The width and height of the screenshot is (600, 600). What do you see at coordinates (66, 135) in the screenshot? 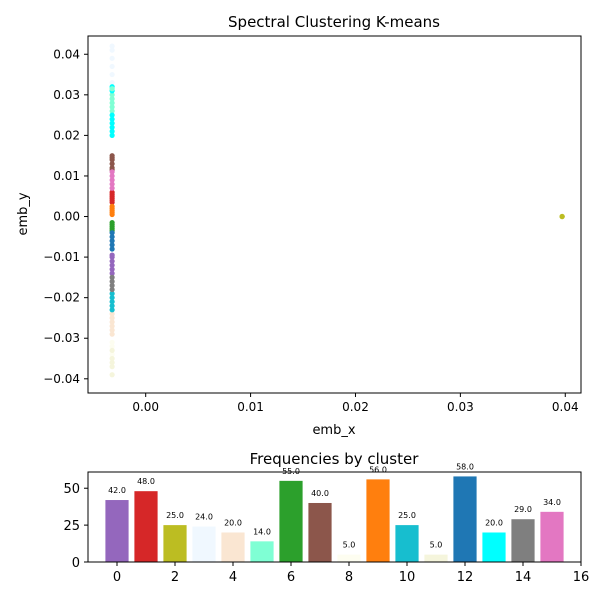
I see `scatter-y-tick-label: 0.02` at bounding box center [66, 135].